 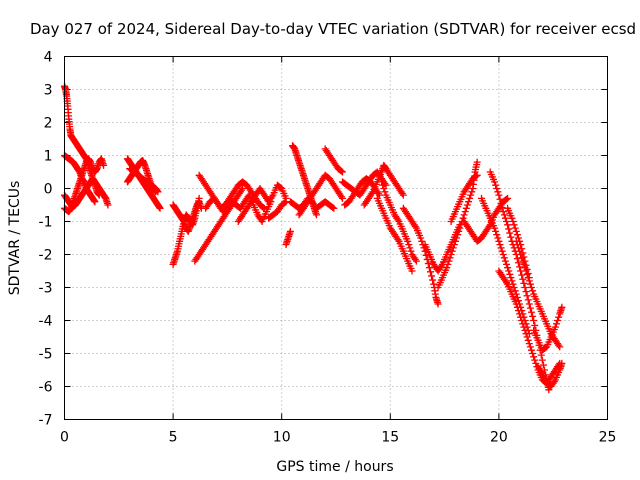 I want to click on series-g32, so click(x=529, y=327).